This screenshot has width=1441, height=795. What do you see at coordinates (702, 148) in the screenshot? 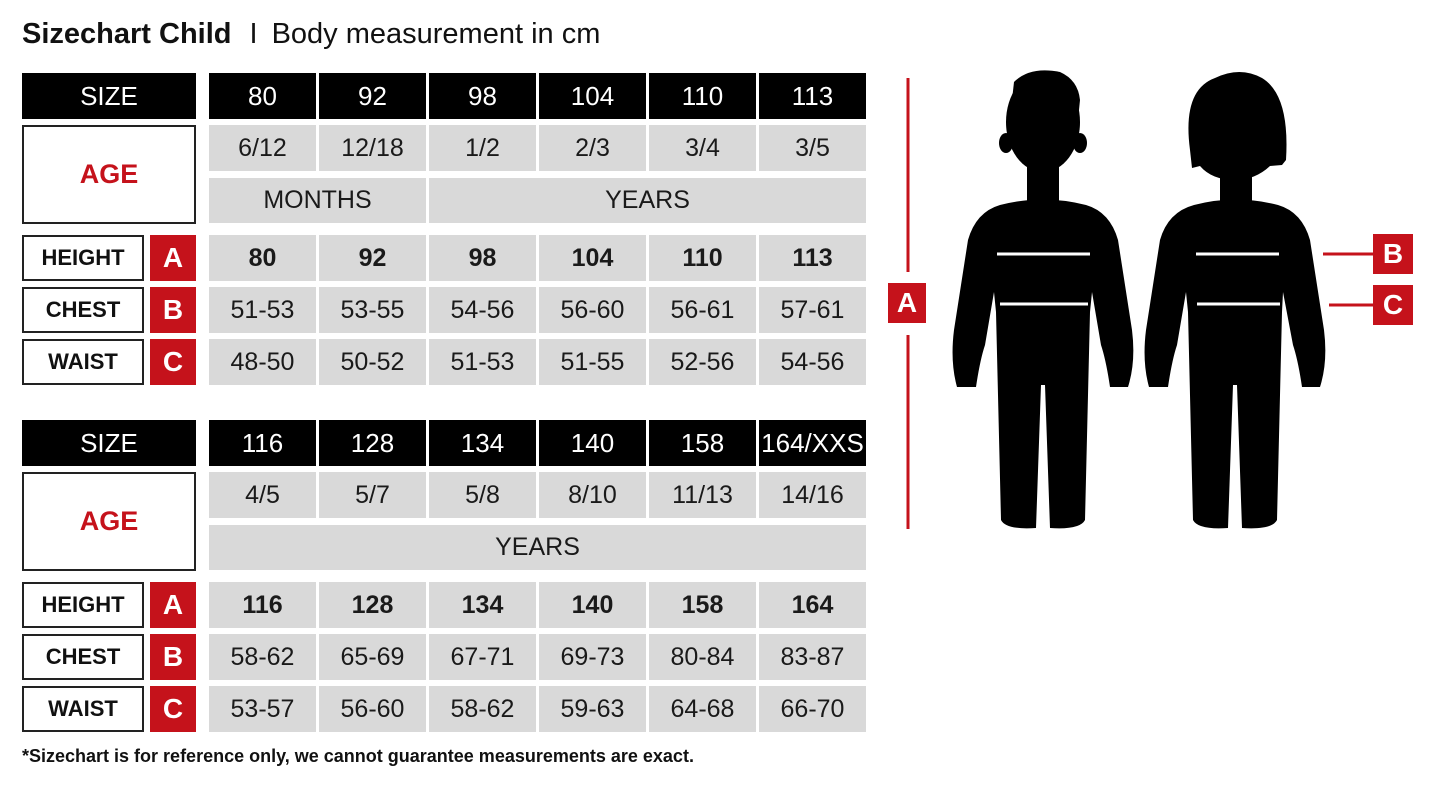
I see `age-cell: 3/4` at bounding box center [702, 148].